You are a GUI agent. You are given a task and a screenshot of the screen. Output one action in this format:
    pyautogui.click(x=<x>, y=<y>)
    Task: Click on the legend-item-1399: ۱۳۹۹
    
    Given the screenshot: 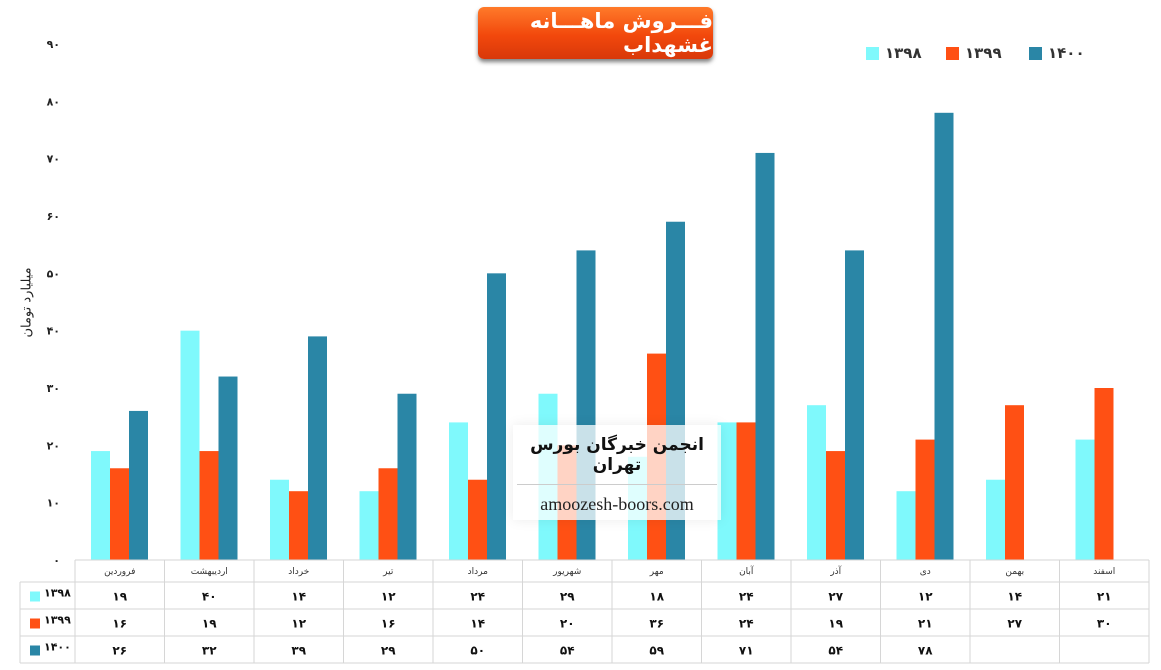 What is the action you would take?
    pyautogui.click(x=974, y=53)
    